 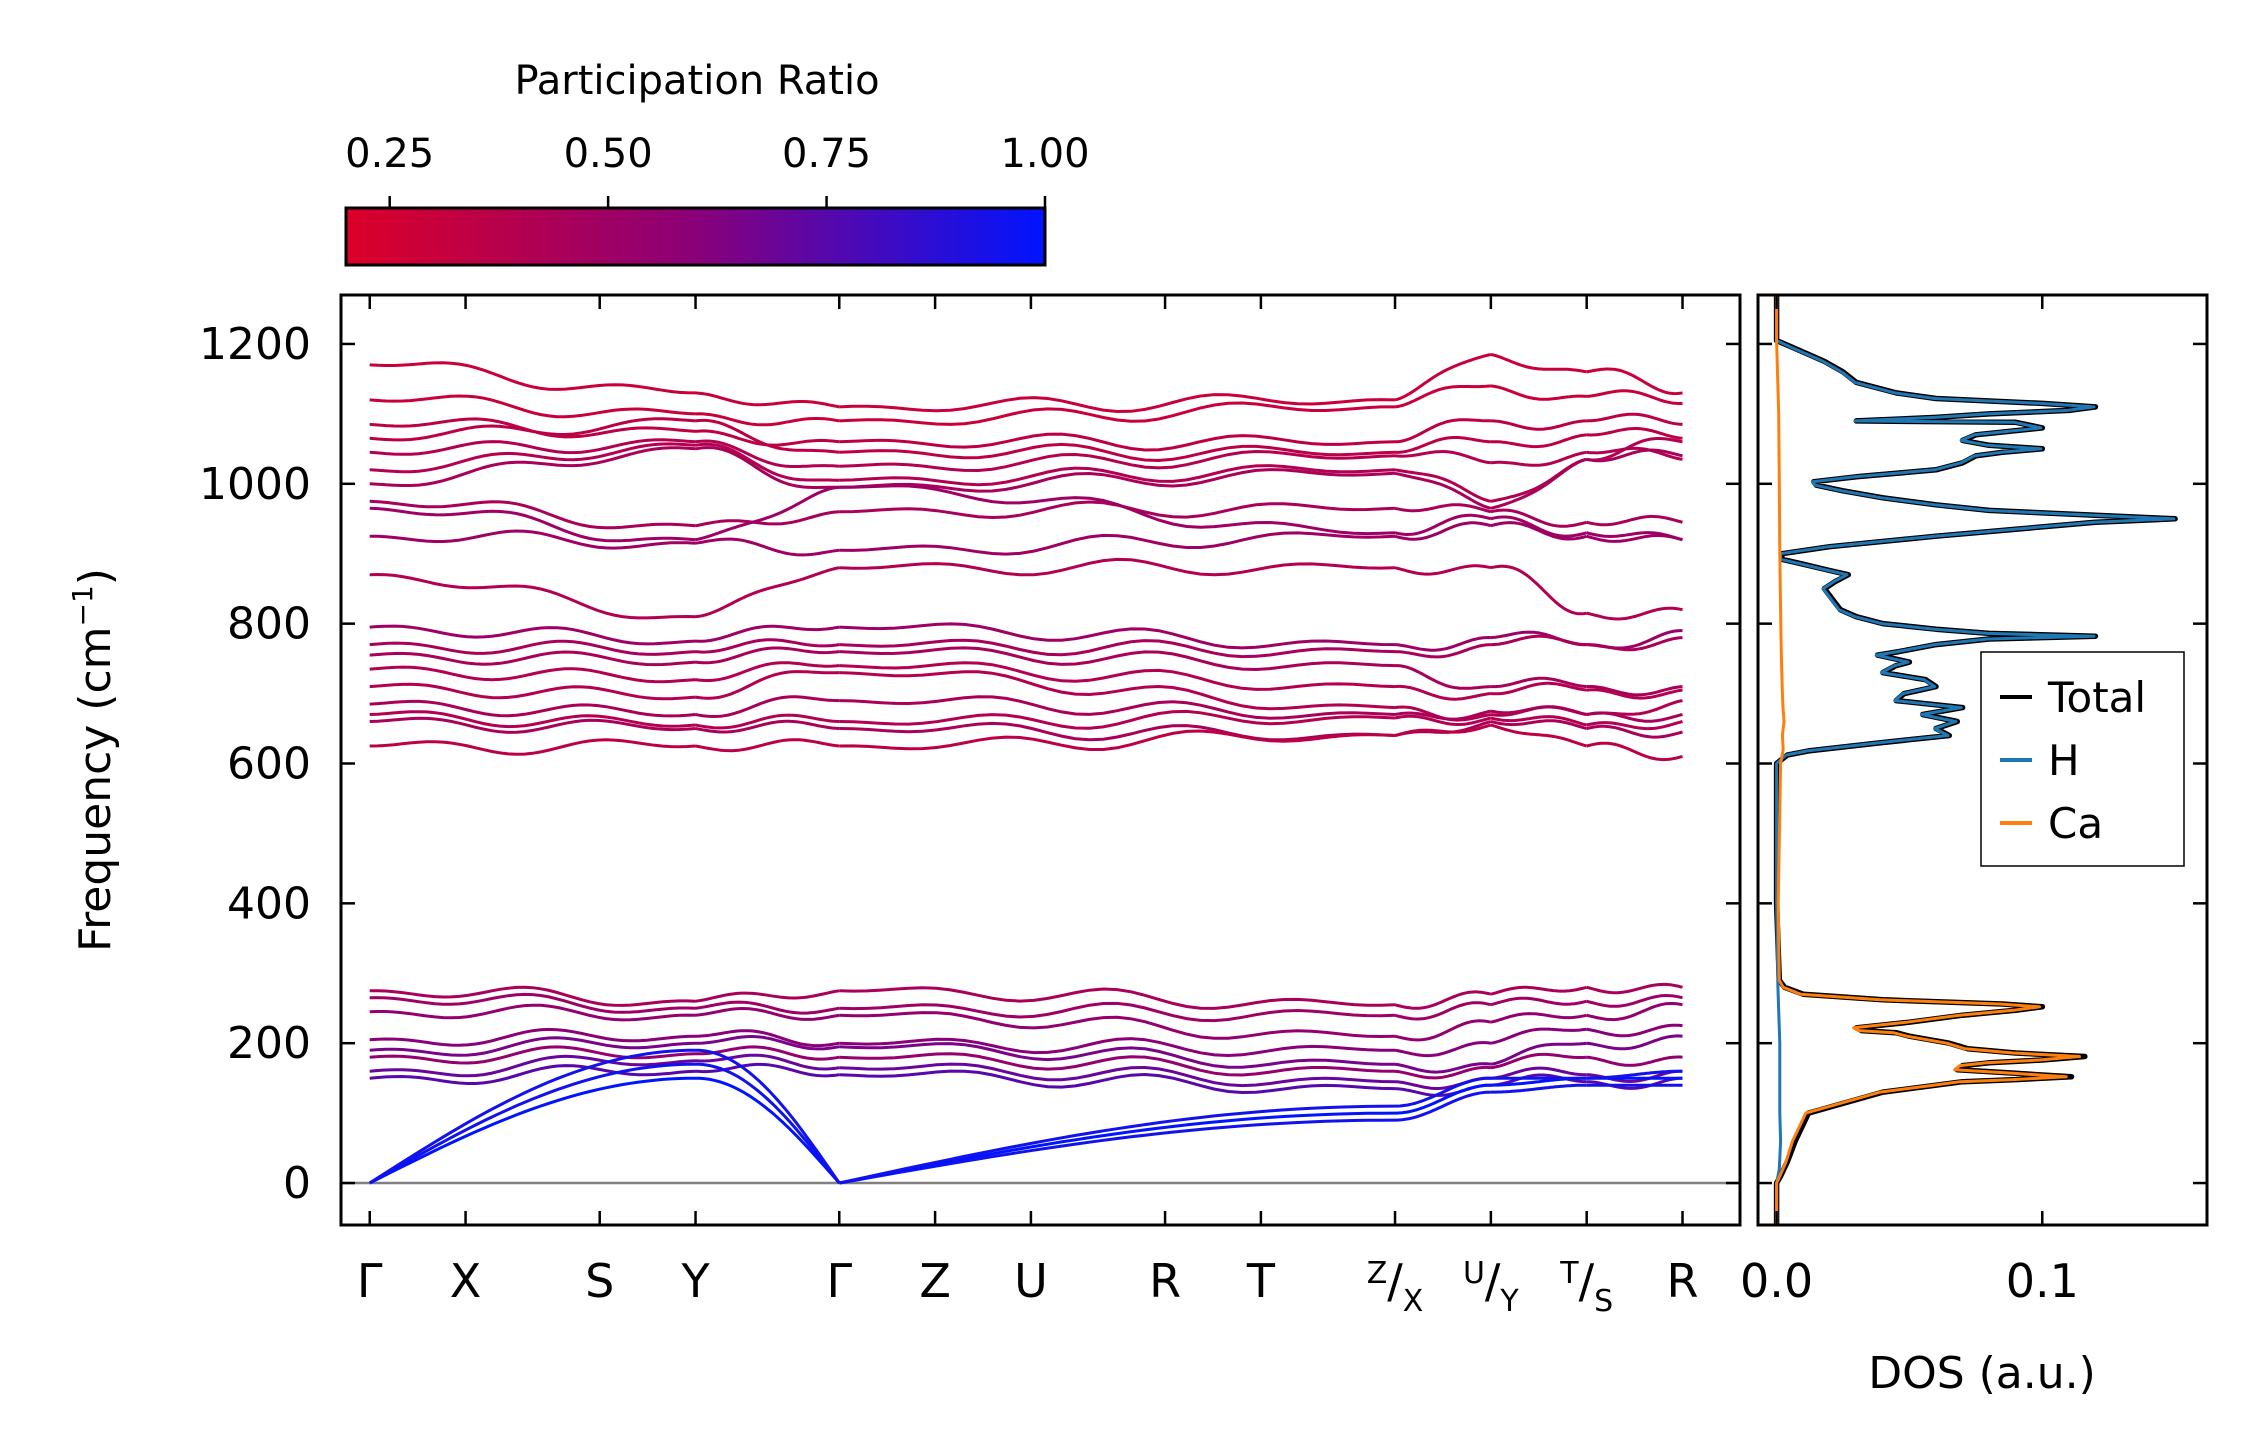 I want to click on colorbar-tick-label: 0.25, so click(x=389, y=154).